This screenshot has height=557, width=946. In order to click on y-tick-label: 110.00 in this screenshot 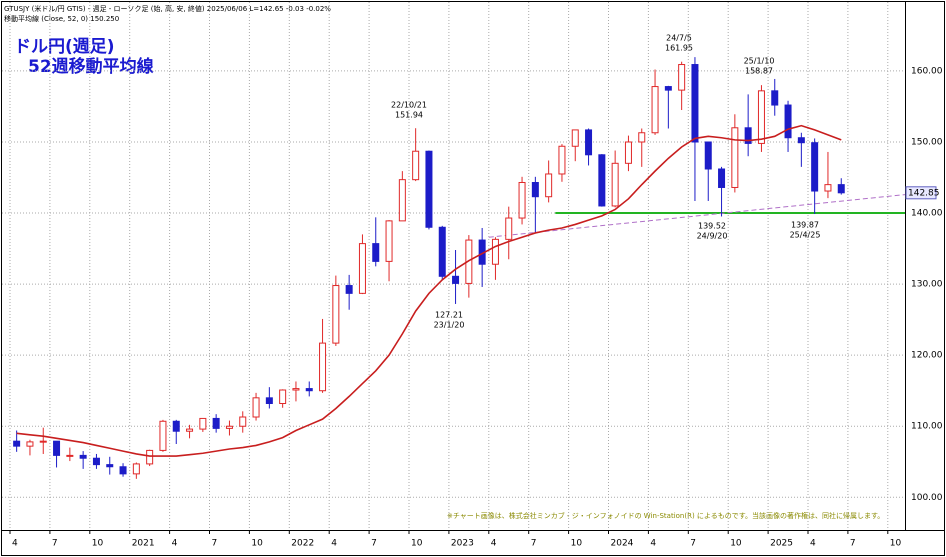, I will do `click(927, 427)`.